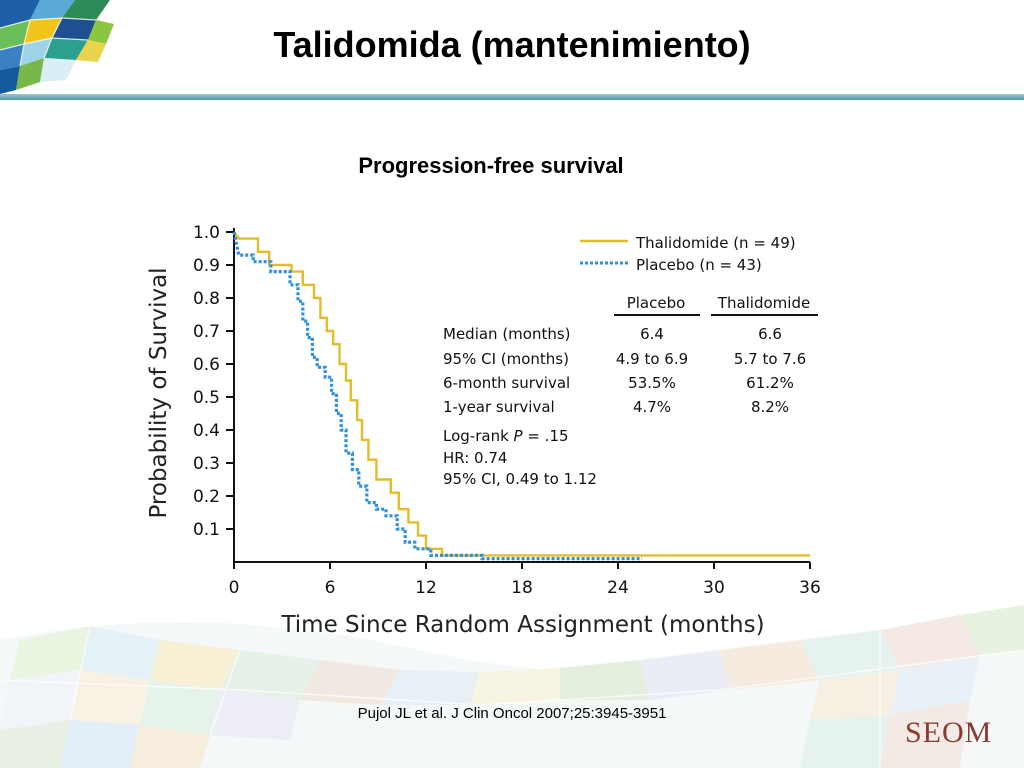 Image resolution: width=1024 pixels, height=768 pixels. What do you see at coordinates (206, 431) in the screenshot?
I see `y-tick-label: 0.4` at bounding box center [206, 431].